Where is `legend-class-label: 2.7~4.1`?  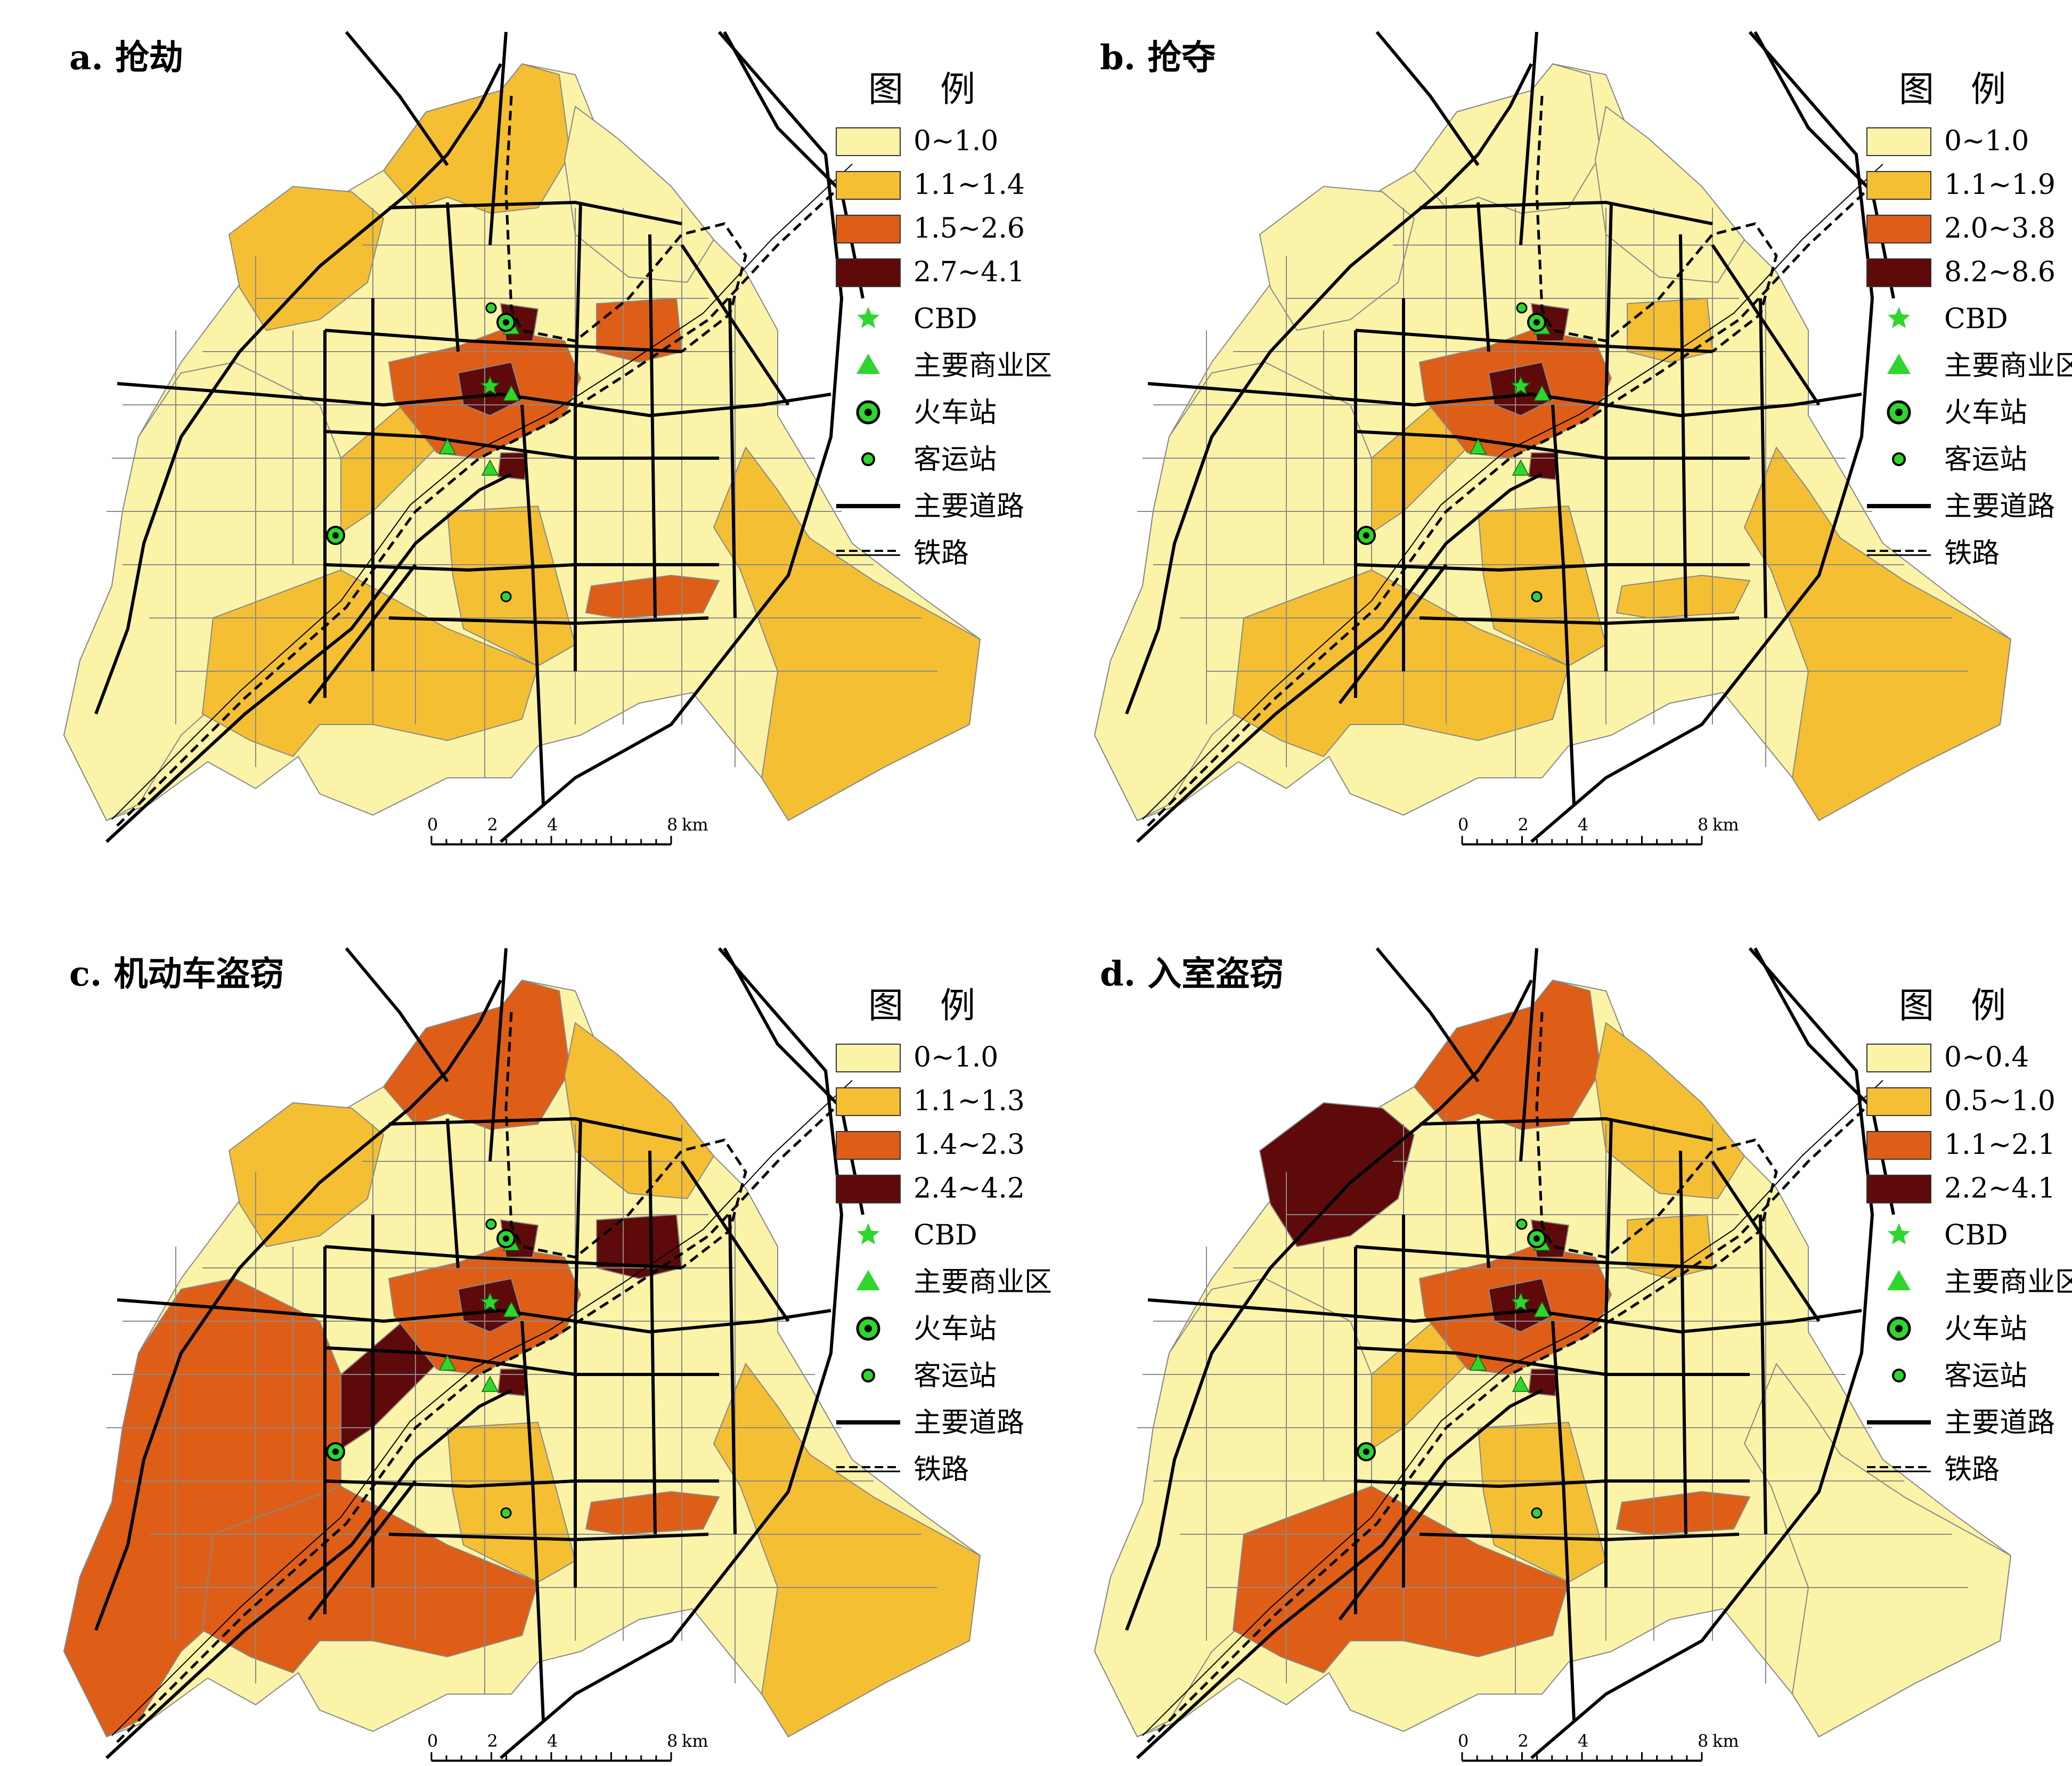 legend-class-label: 2.7~4.1 is located at coordinates (969, 272).